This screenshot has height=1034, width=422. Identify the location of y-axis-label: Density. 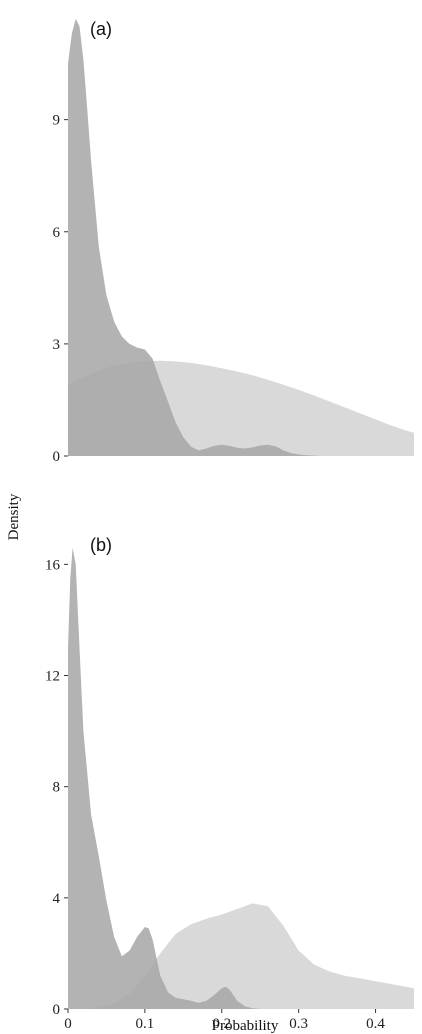
(14, 516).